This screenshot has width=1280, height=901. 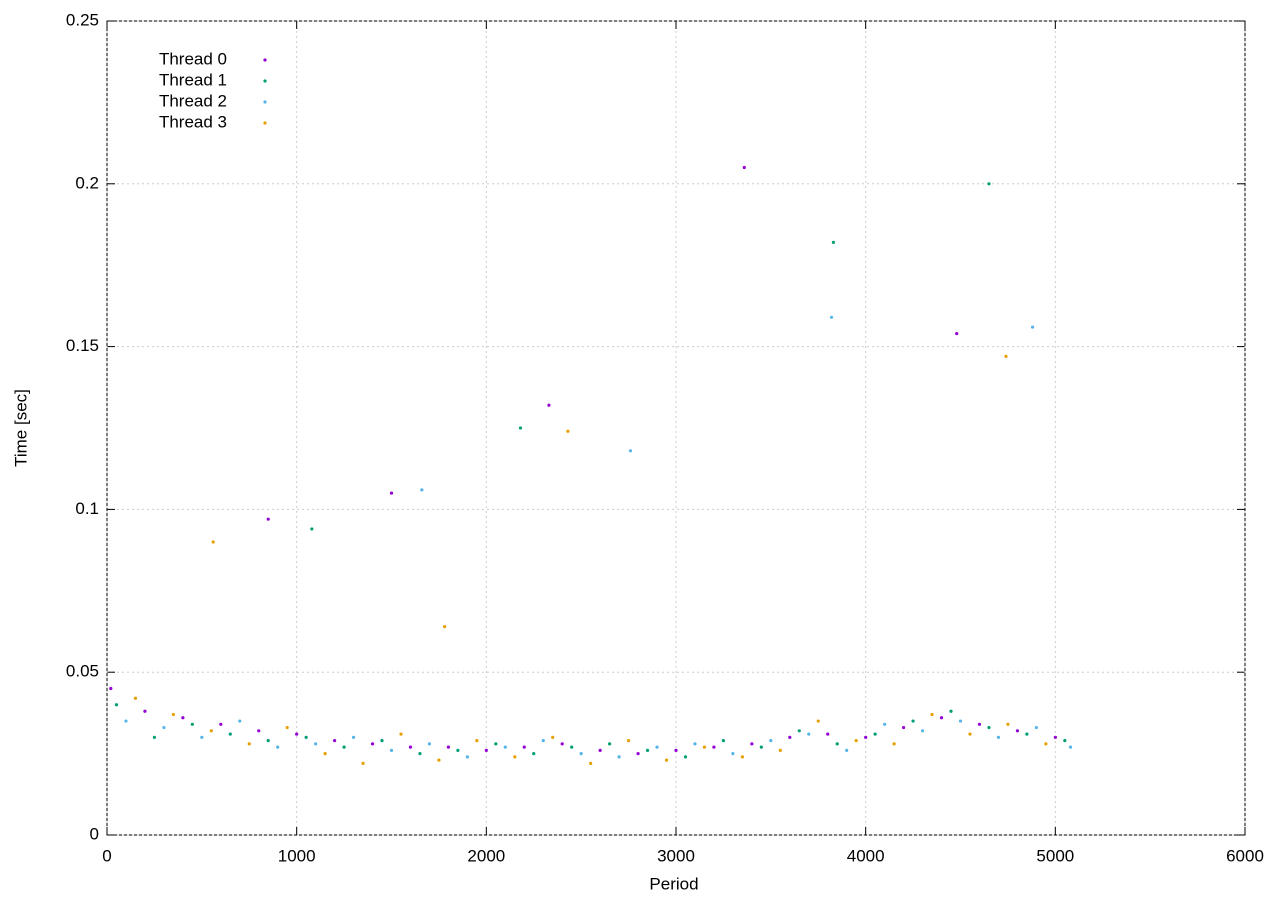 What do you see at coordinates (87, 508) in the screenshot?
I see `y-tick-label: 0.1` at bounding box center [87, 508].